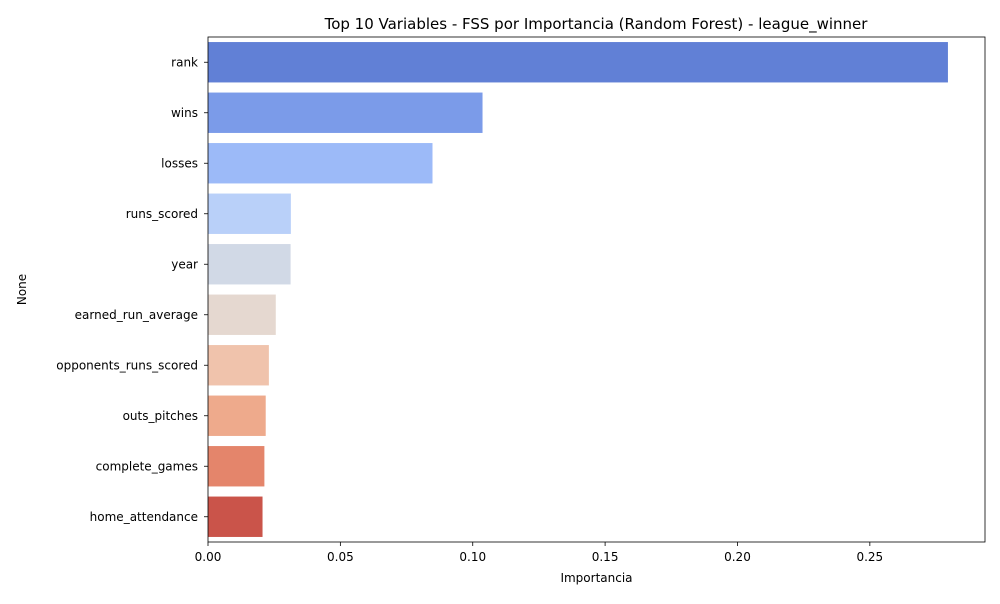 The image size is (1000, 604). Describe the element at coordinates (578, 62) in the screenshot. I see `bar-rank` at that location.